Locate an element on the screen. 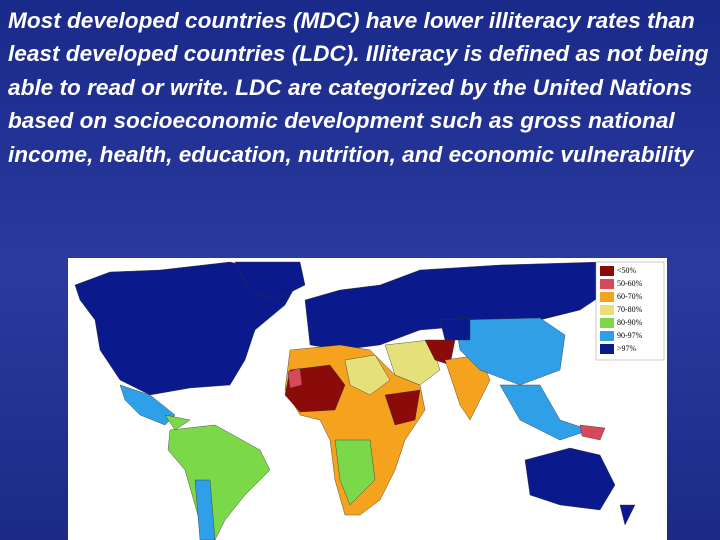  legend-label: >97% is located at coordinates (627, 348).